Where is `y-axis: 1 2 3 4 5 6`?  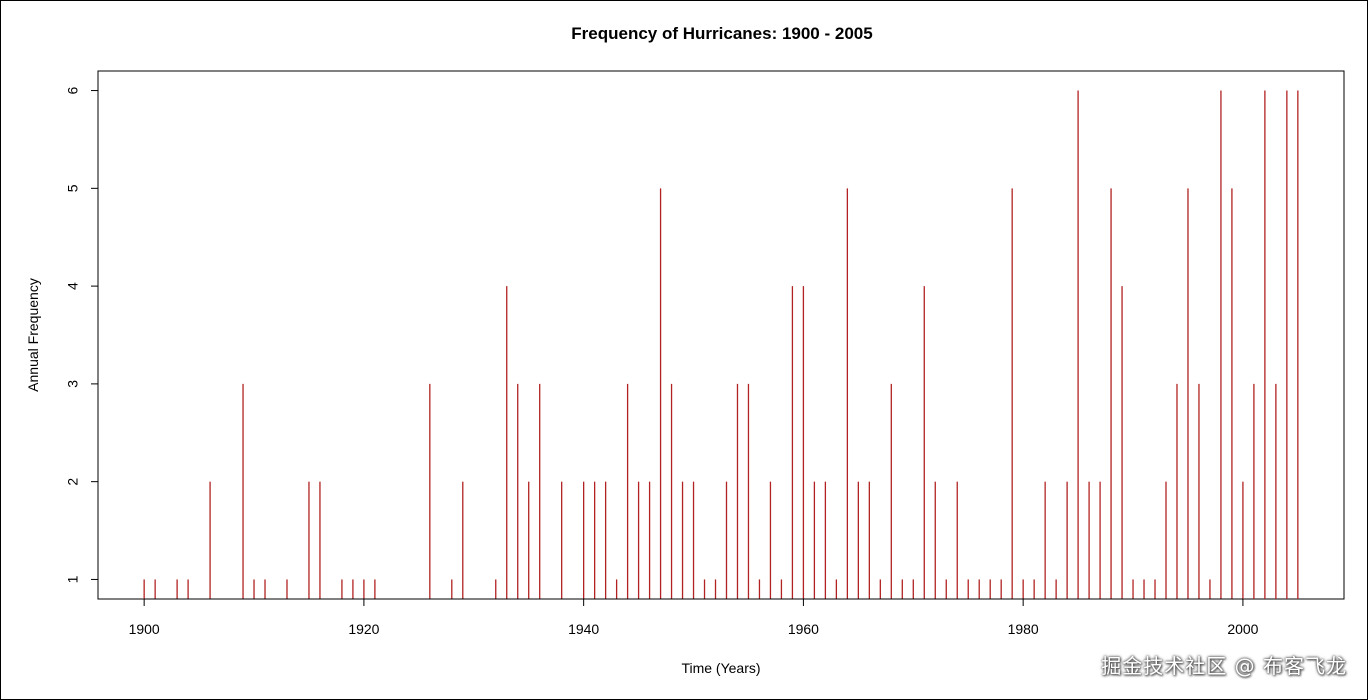
y-axis: 1 2 3 4 5 6 is located at coordinates (82, 334).